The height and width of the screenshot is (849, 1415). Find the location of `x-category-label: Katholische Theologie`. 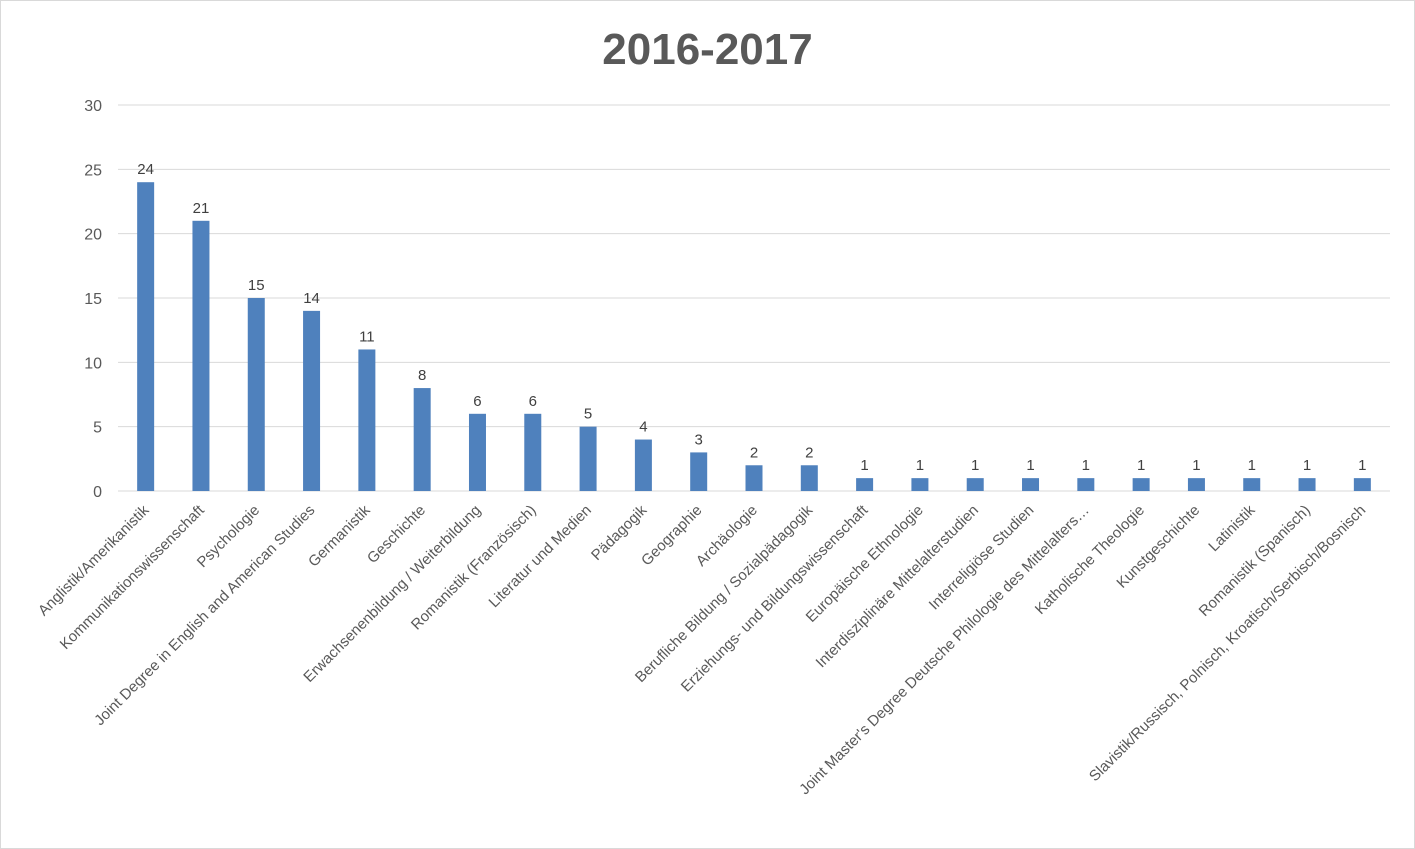

x-category-label: Katholische Theologie is located at coordinates (1090, 560).